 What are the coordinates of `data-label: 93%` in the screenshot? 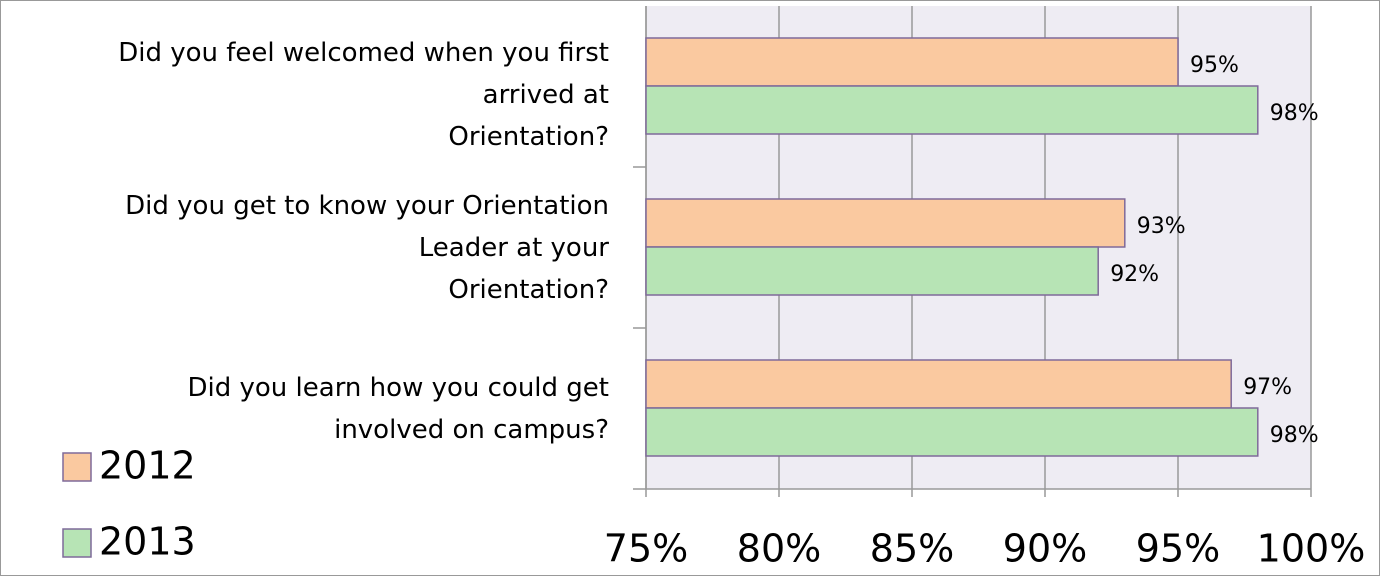 It's located at (1161, 226).